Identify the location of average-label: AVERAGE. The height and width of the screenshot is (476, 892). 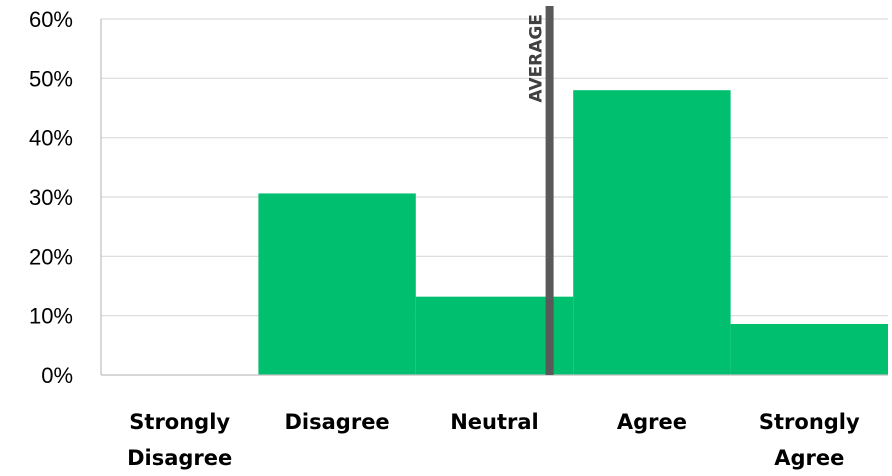
(537, 58).